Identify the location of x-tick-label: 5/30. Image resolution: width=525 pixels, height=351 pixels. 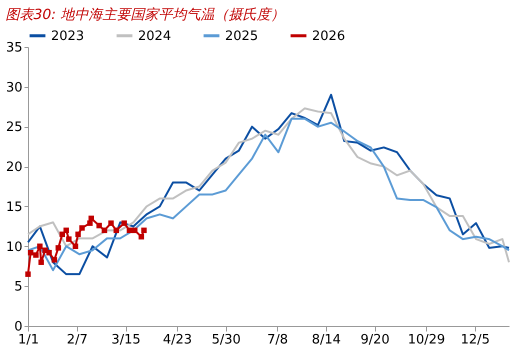
(226, 340).